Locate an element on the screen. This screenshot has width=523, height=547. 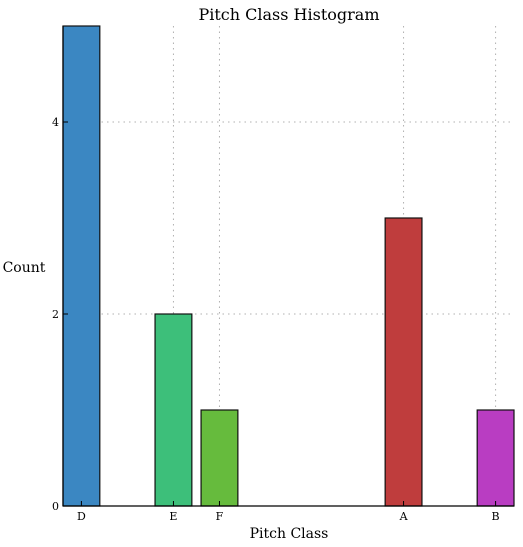
chart-title: Pitch Class Histogram is located at coordinates (288, 14).